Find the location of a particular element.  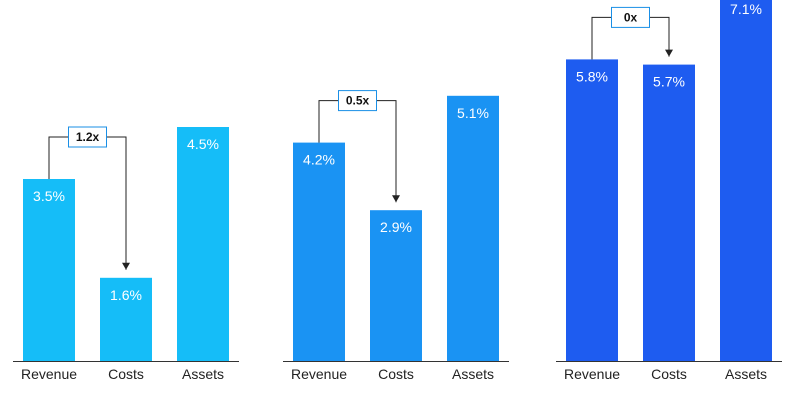

multiplier-label: 0x is located at coordinates (631, 17).